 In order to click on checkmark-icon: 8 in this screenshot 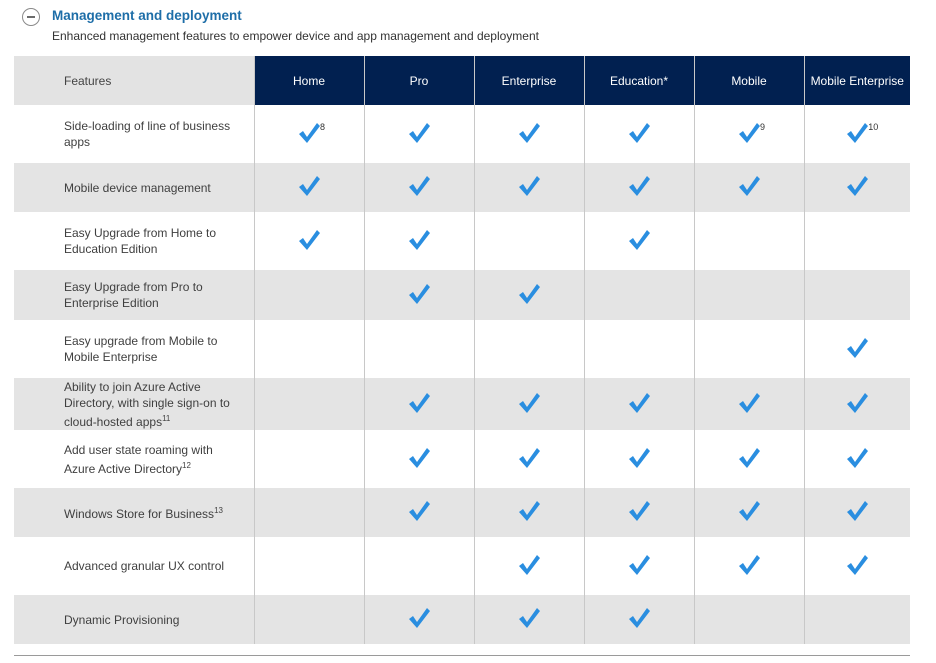, I will do `click(311, 132)`.